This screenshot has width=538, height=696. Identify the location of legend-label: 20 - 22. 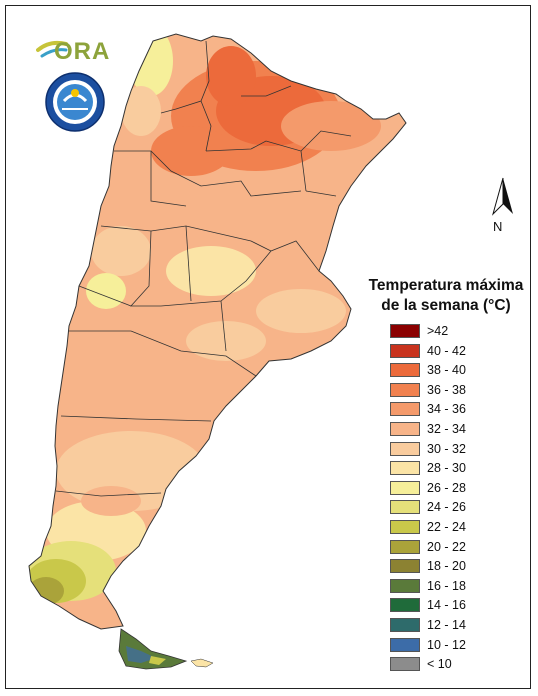
(446, 546).